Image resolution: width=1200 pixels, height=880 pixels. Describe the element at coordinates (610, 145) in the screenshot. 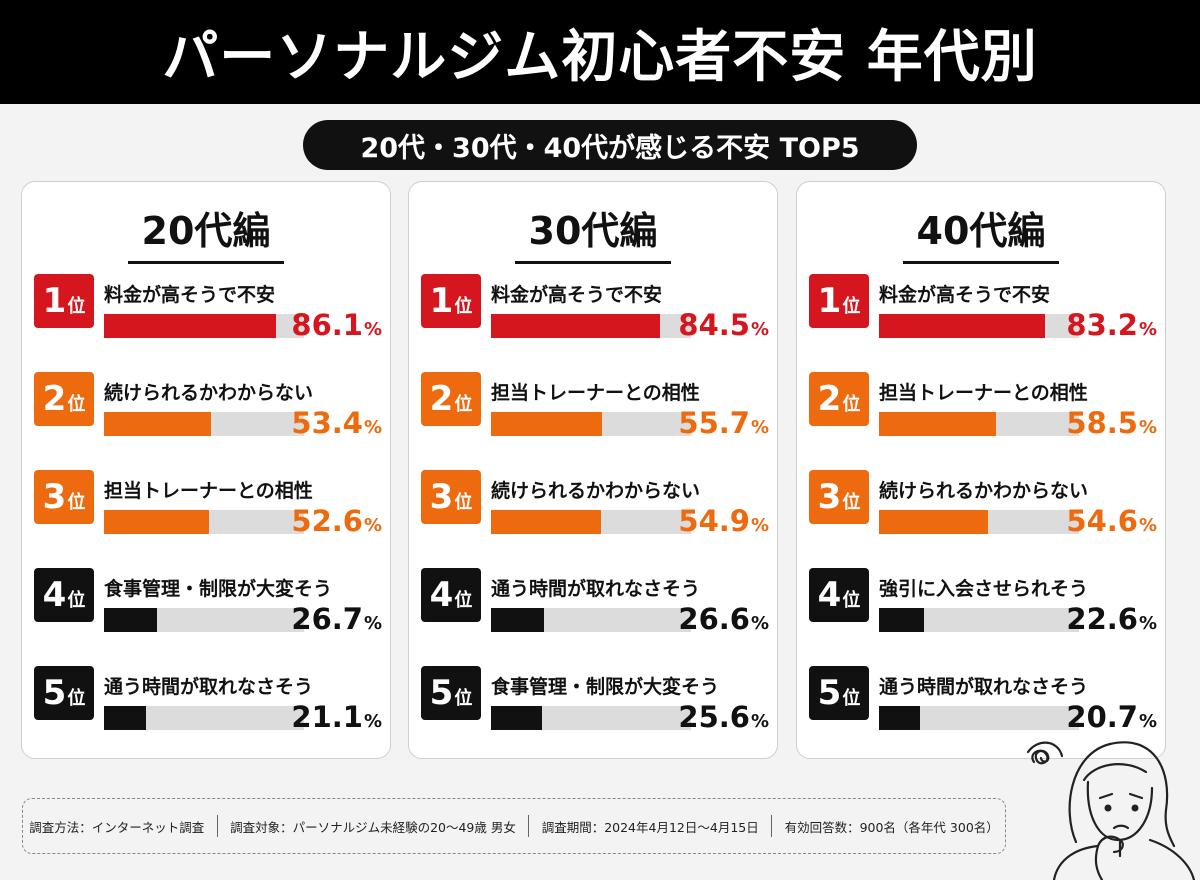

I see `page-subtitle: 20代・30代・40代が感じる不安 TOP5` at that location.